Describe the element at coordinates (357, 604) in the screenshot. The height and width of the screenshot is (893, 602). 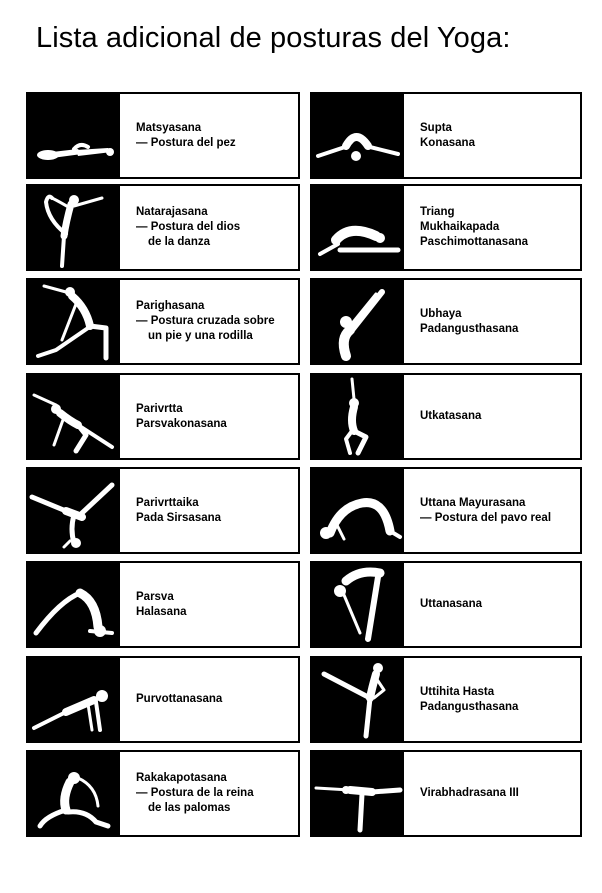
I see `standing-forward-bend-icon` at that location.